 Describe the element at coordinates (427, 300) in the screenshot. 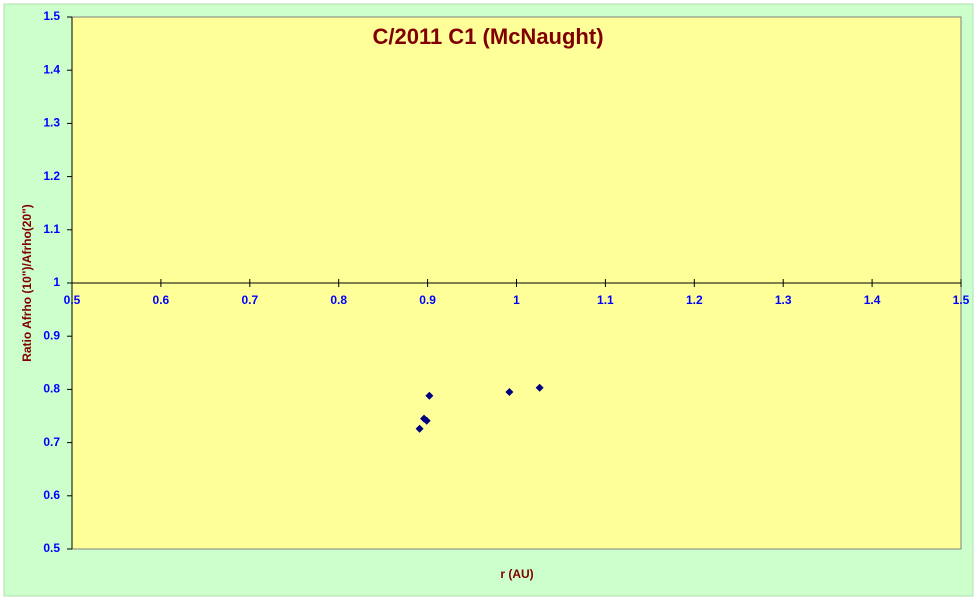

I see `x-tick-label: 0.9` at that location.